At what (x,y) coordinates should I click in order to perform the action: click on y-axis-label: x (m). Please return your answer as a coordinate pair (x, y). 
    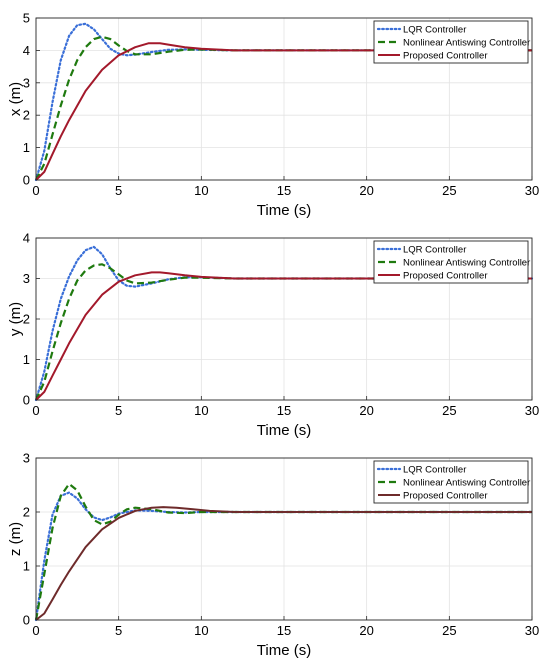
    Looking at the image, I should click on (15, 99).